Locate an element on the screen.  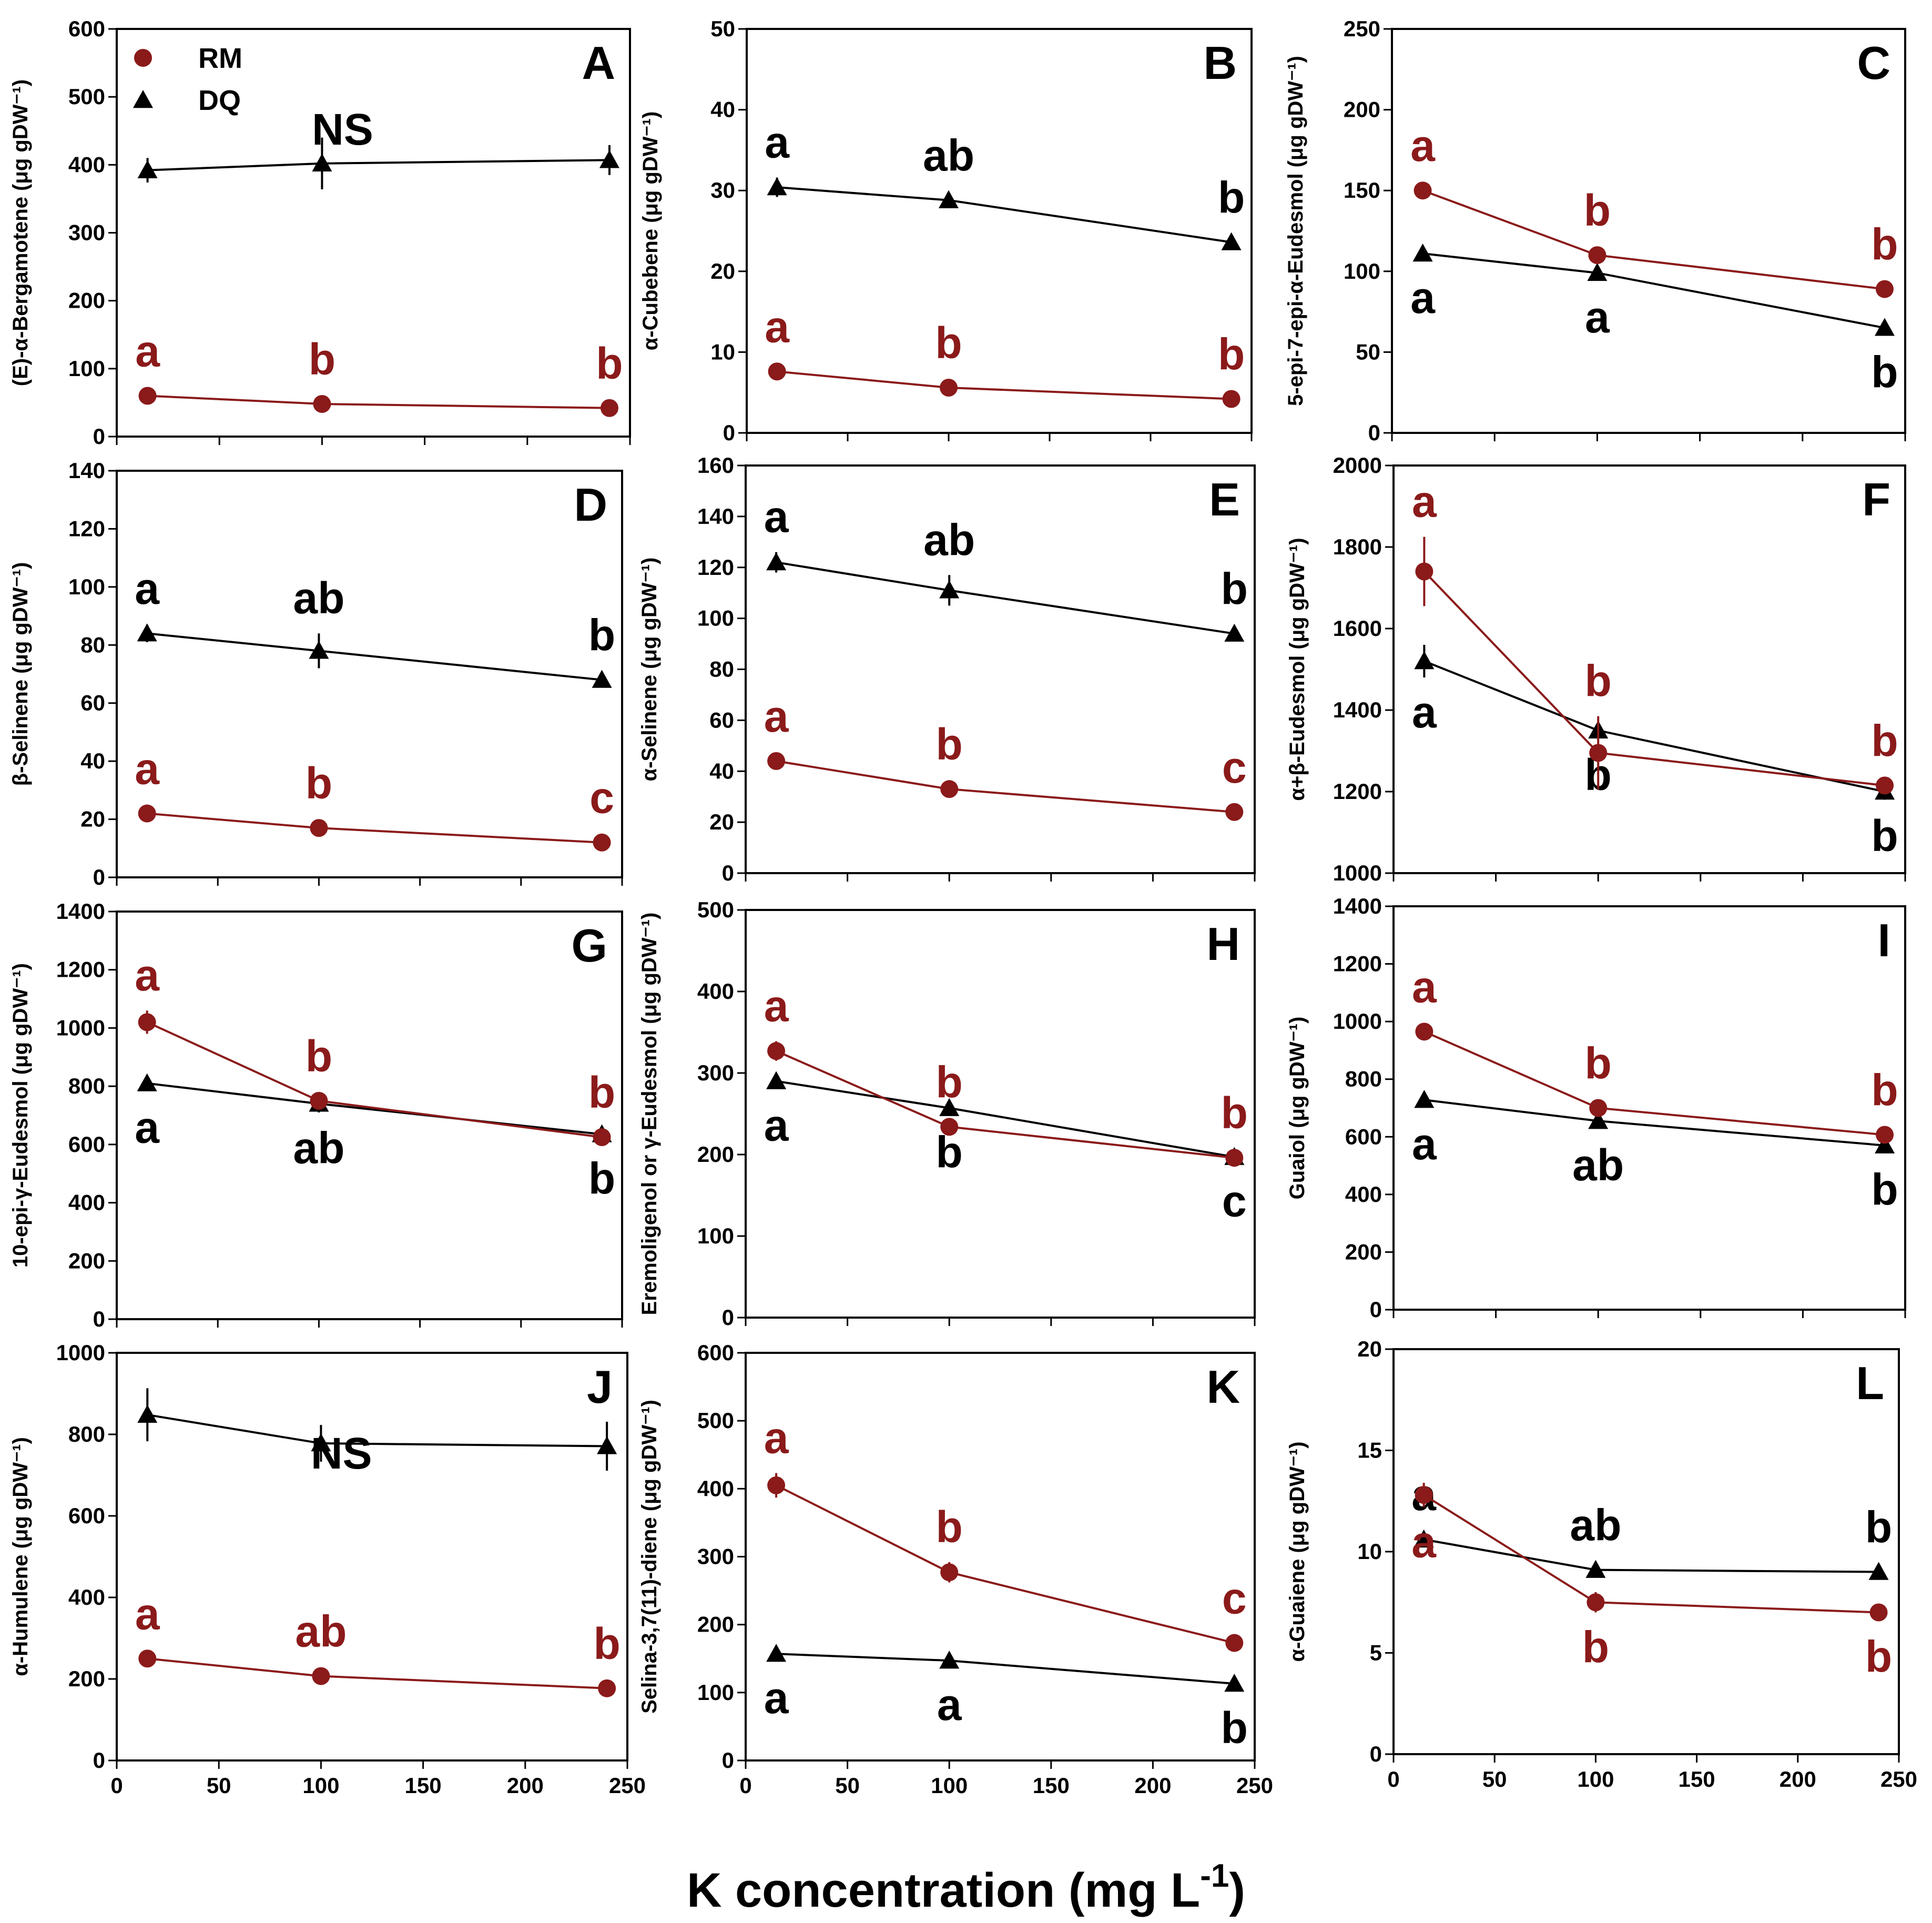
y-axis-label: 10-epi-γ-Eudesmol (μg gDW⁻¹) is located at coordinates (20, 1116).